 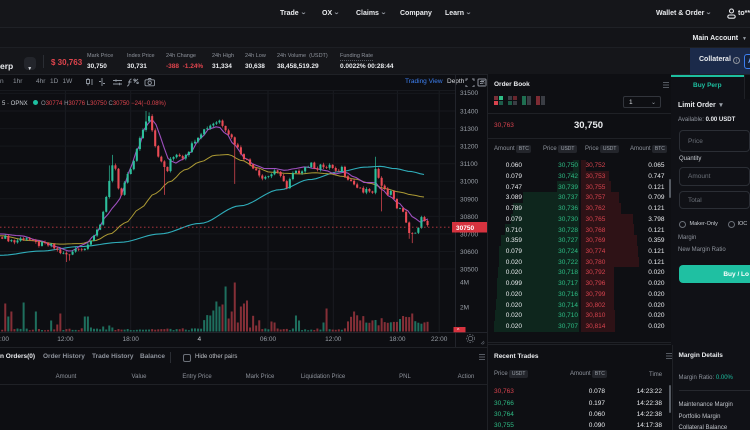 I want to click on svg-text: 31100, so click(x=469, y=164).